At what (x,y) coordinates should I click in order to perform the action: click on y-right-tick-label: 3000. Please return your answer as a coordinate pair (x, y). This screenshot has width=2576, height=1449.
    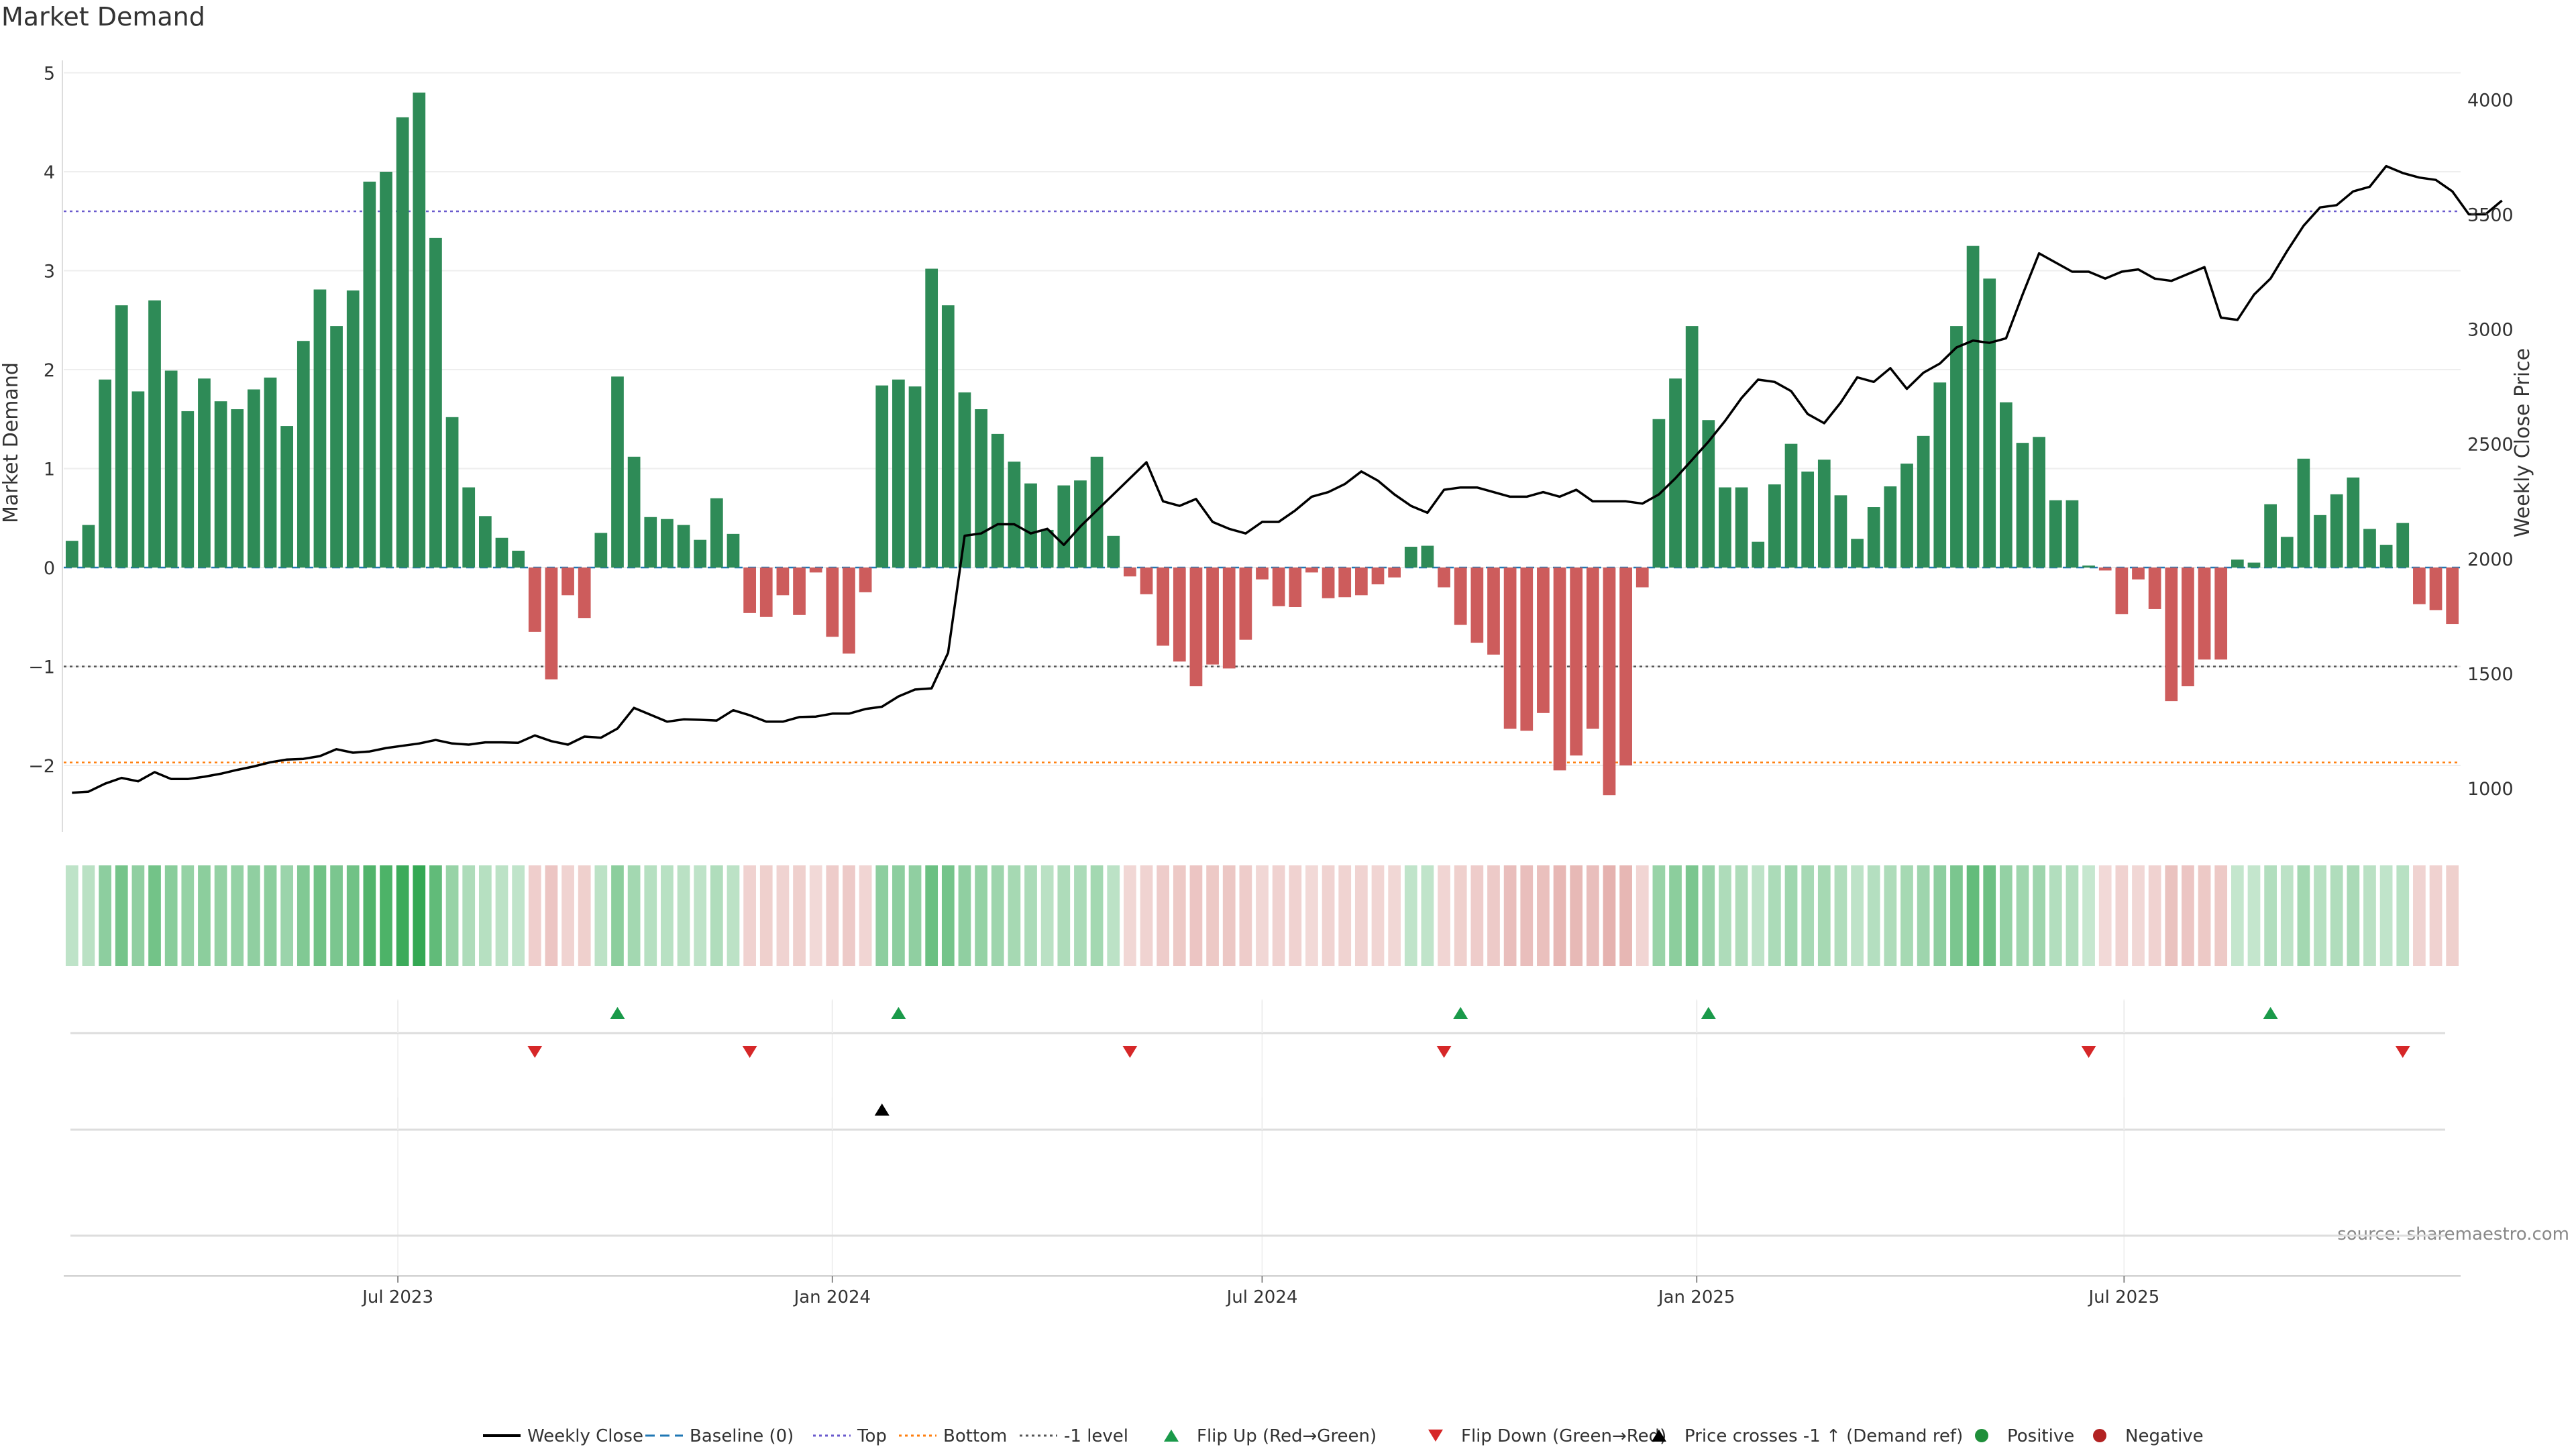
    Looking at the image, I should click on (2490, 330).